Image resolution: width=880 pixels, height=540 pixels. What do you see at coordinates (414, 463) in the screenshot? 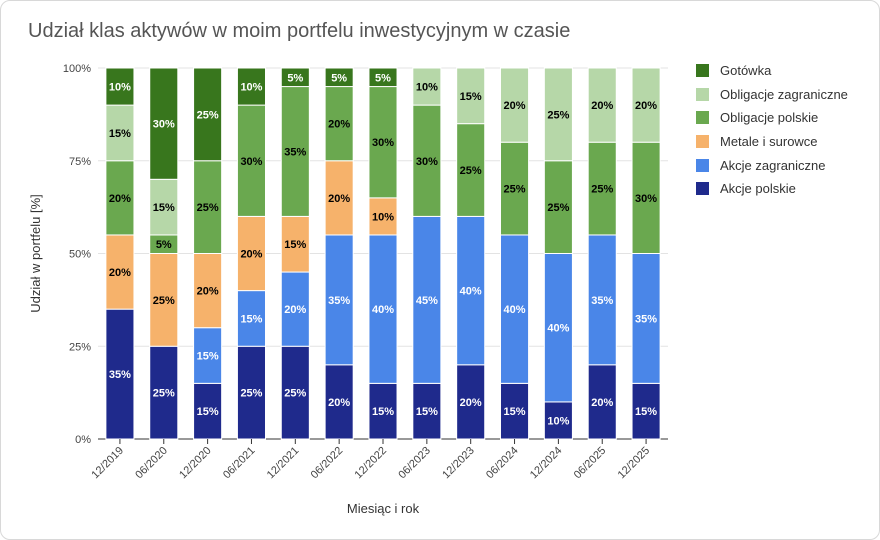
I see `x-tick-label: 06/2023` at bounding box center [414, 463].